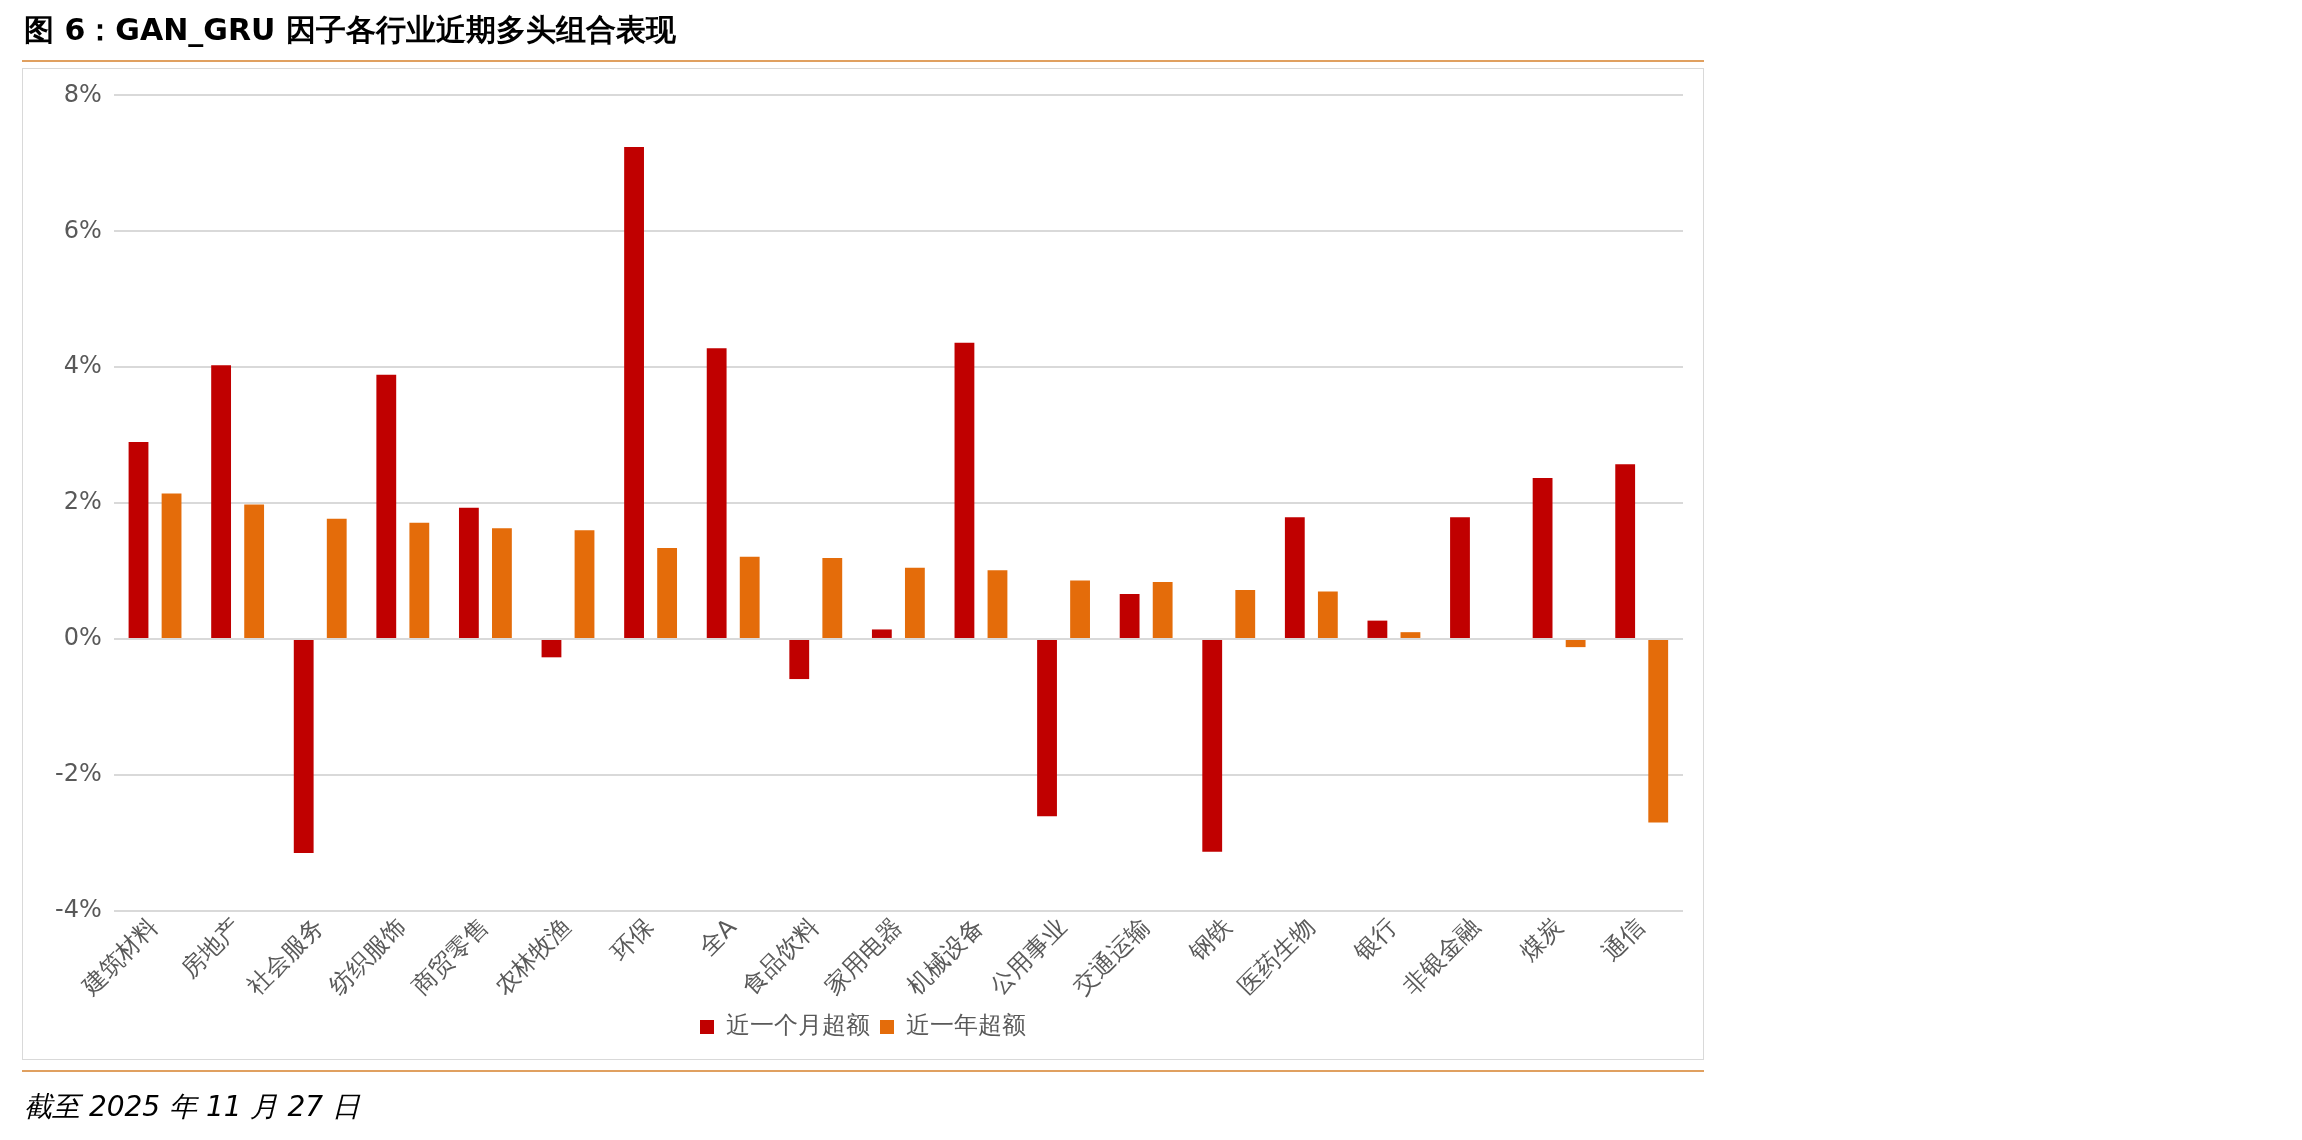  What do you see at coordinates (78, 773) in the screenshot?
I see `y-tick-label: -2%` at bounding box center [78, 773].